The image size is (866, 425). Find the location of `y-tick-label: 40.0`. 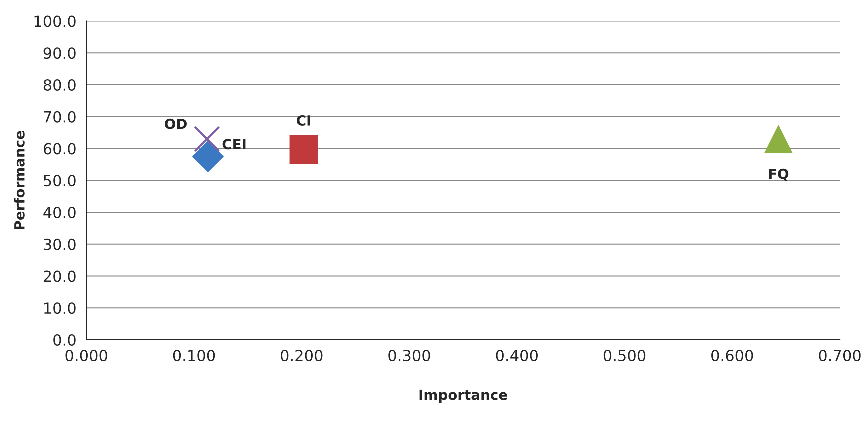

y-tick-label: 40.0 is located at coordinates (60, 212).